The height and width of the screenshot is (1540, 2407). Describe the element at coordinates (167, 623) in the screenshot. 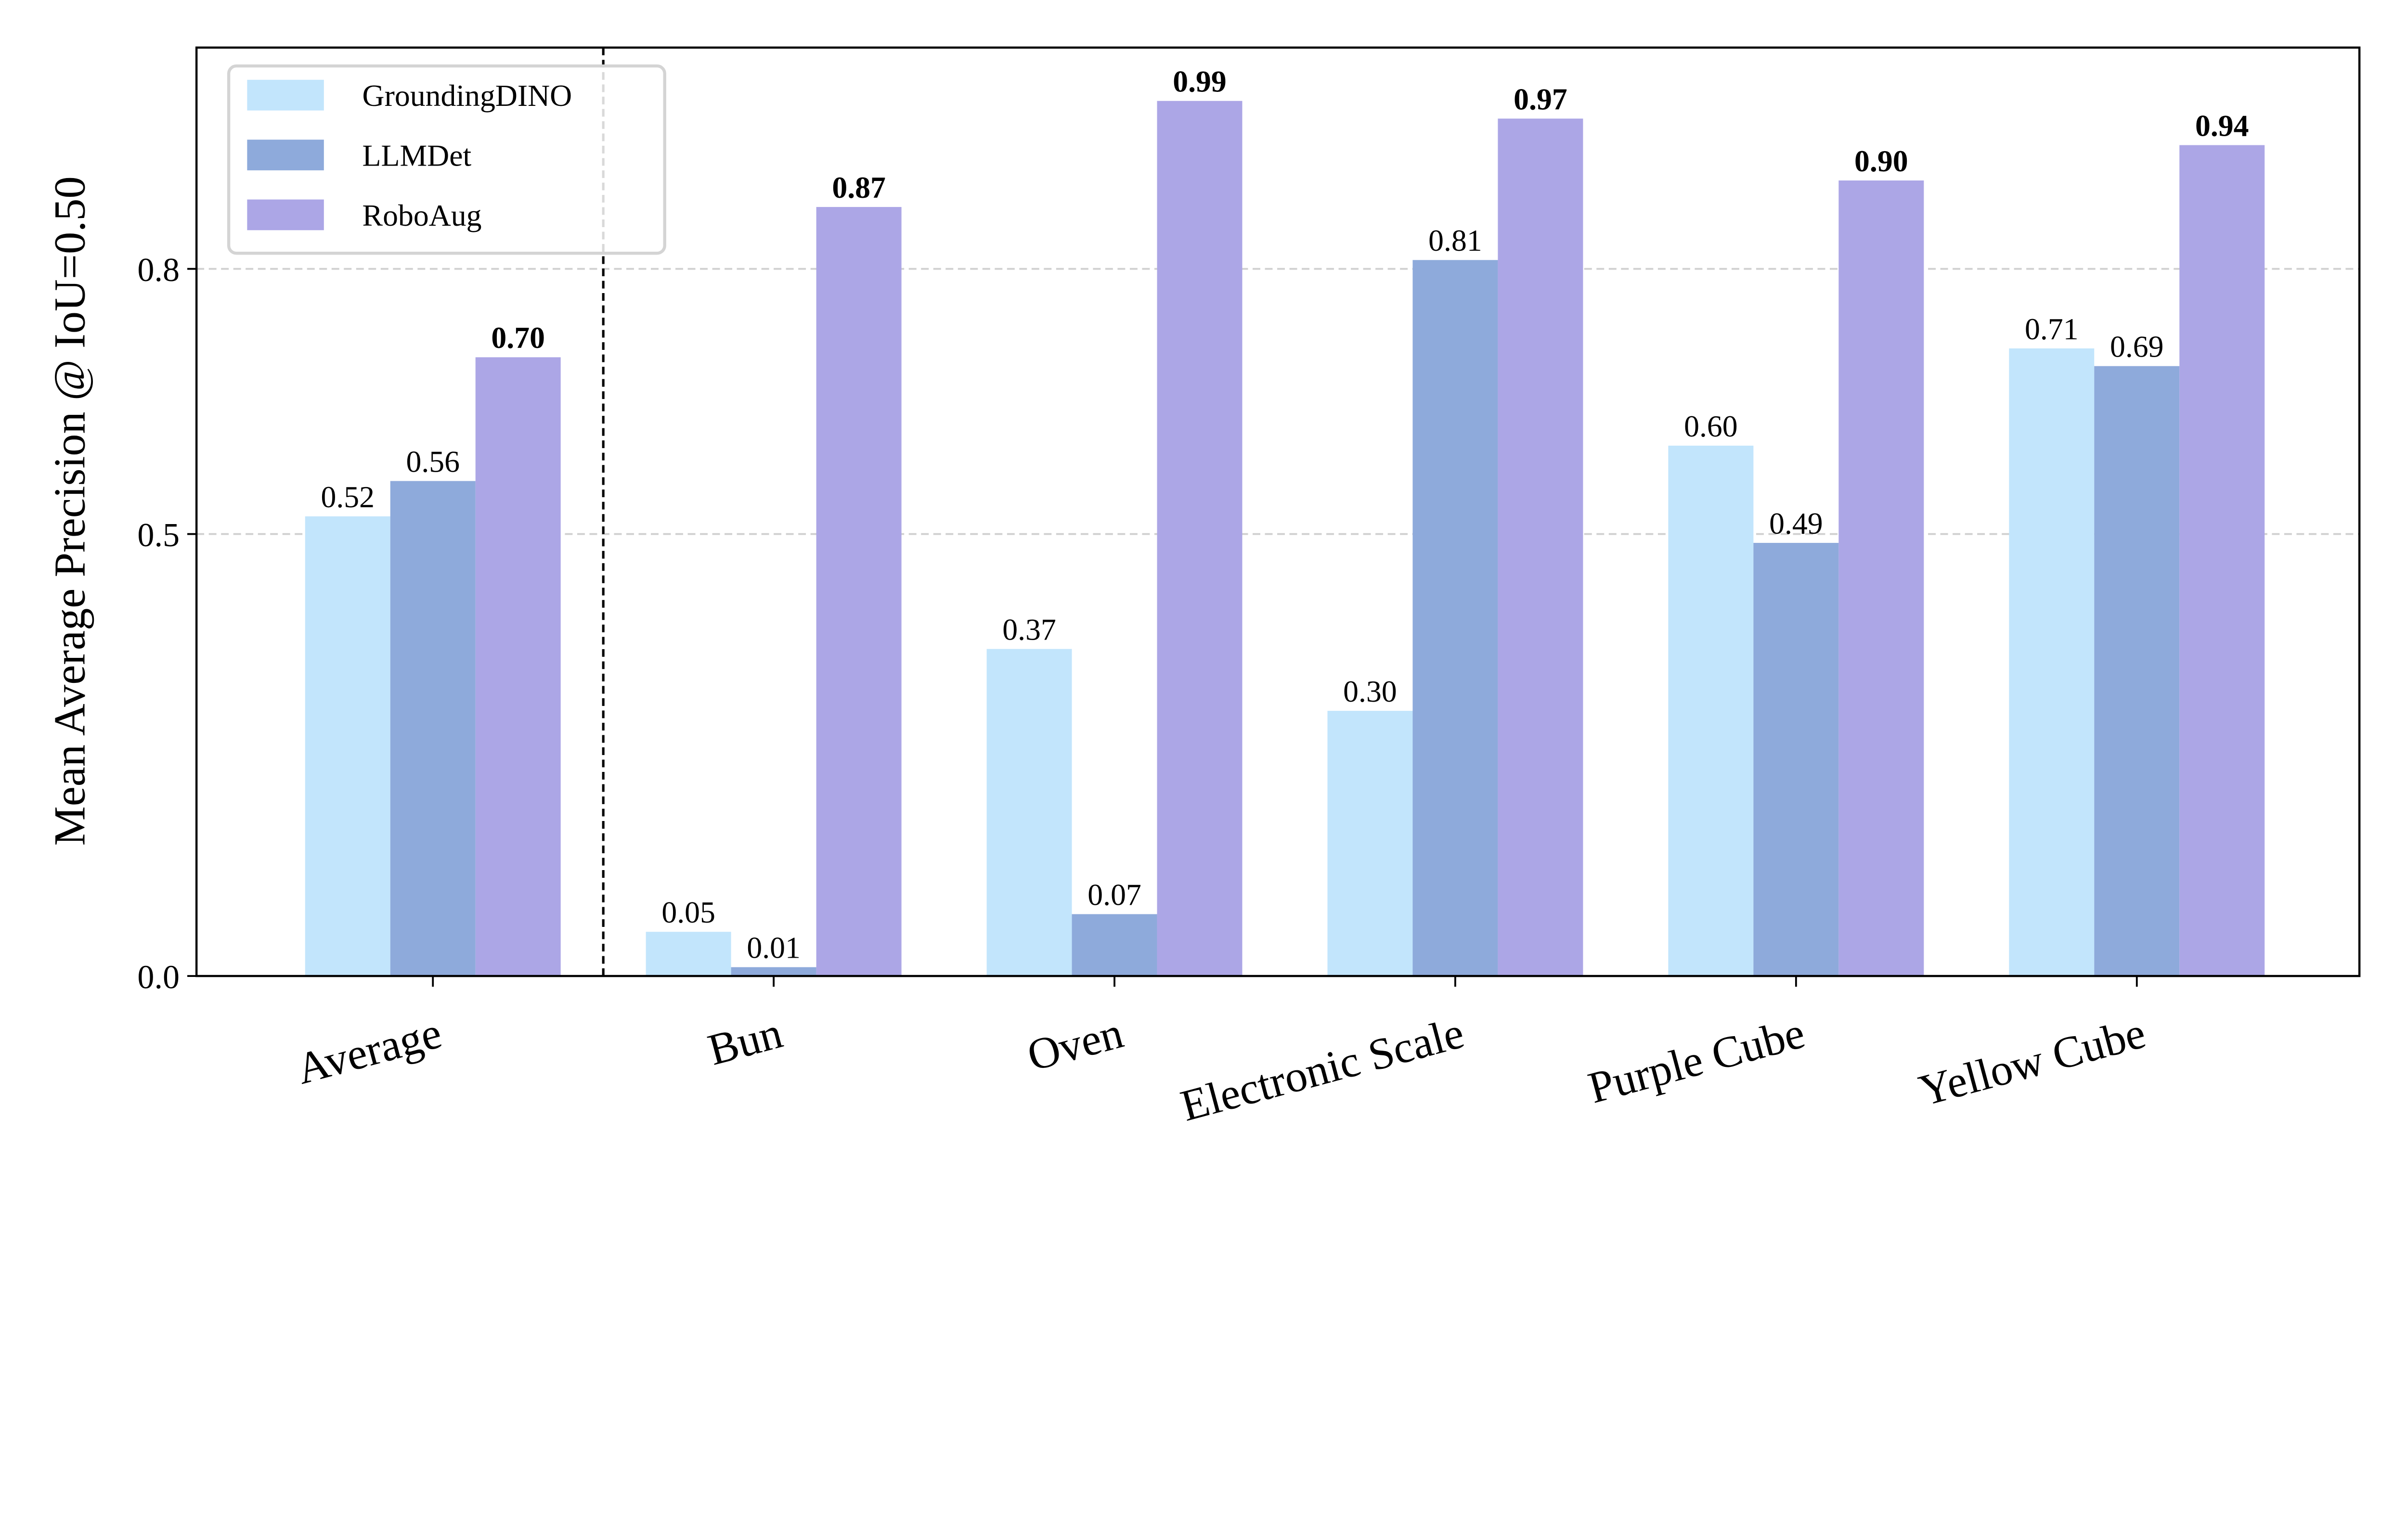

I see `y-axis: 0.0 0.5 0.8` at that location.